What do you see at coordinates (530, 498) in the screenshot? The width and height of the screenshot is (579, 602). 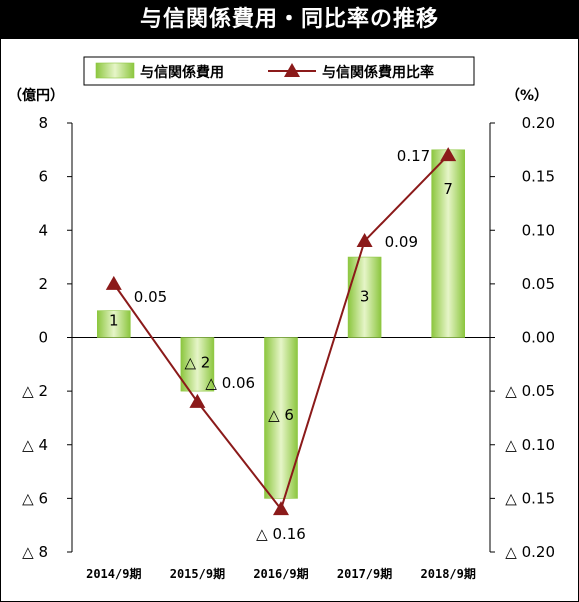 I see `right-tick-label: △ 0.15` at bounding box center [530, 498].